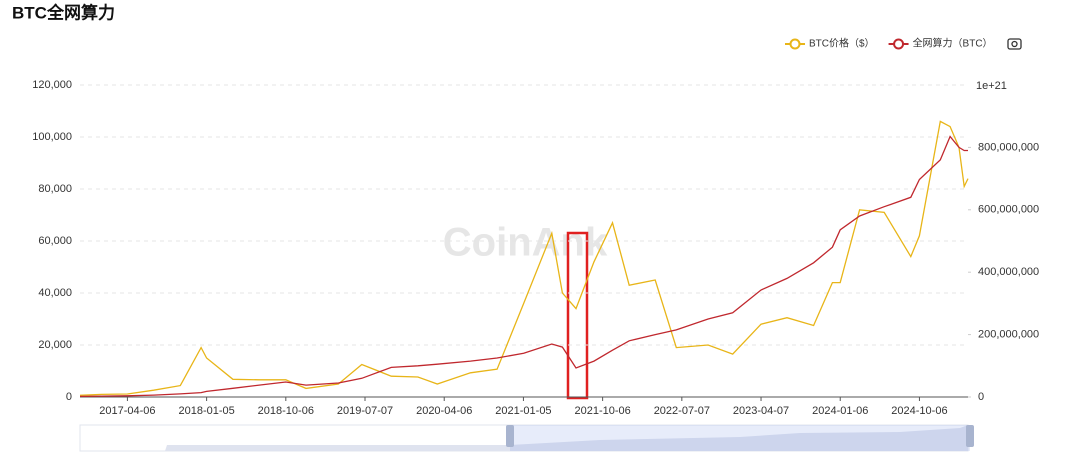 This screenshot has height=475, width=1080. Describe the element at coordinates (63, 12) in the screenshot. I see `chart-title: BTC全网算力` at that location.